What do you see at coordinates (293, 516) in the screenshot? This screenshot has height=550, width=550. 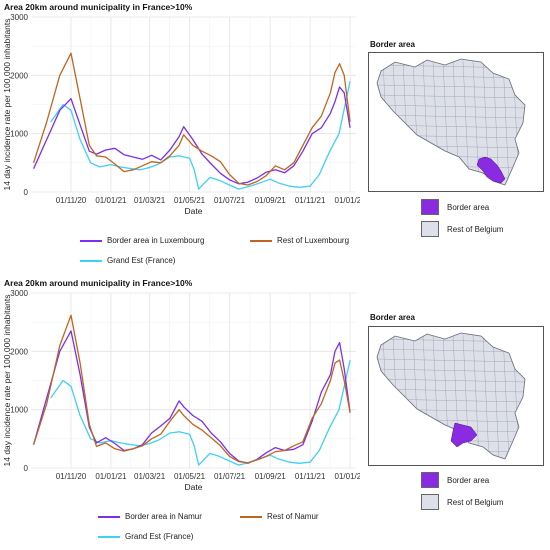 I see `legend-label-rest: Rest of Namur` at bounding box center [293, 516].